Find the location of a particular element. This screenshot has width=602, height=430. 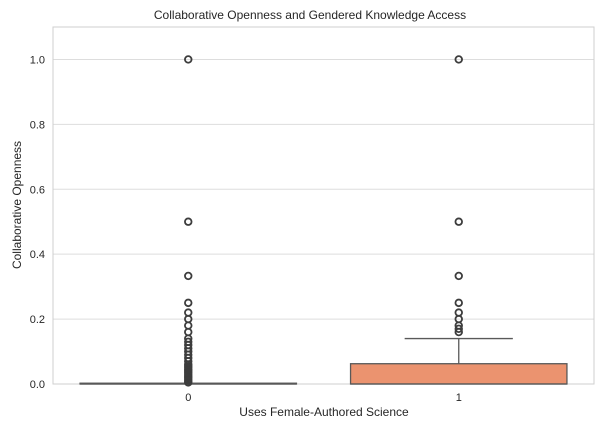

x-tick-label: 1 is located at coordinates (459, 398).